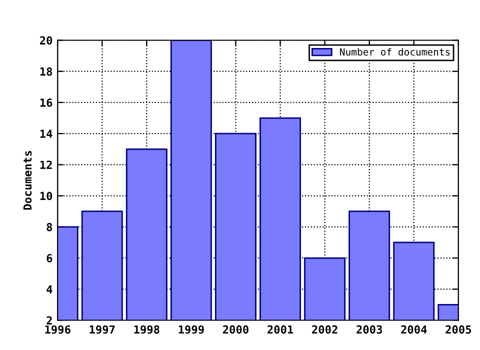  I want to click on x-tick-label: 2002, so click(325, 329).